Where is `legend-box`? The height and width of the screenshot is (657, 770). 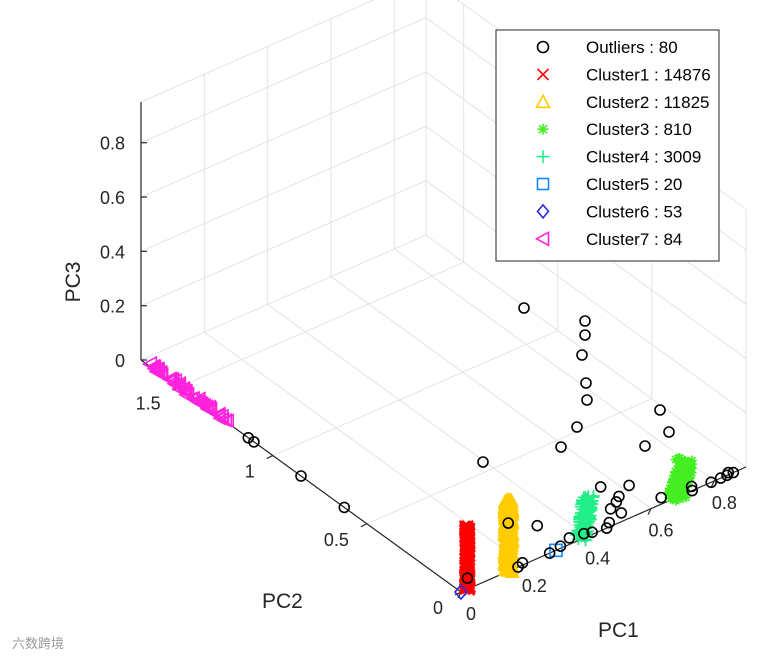
legend-box is located at coordinates (607, 145).